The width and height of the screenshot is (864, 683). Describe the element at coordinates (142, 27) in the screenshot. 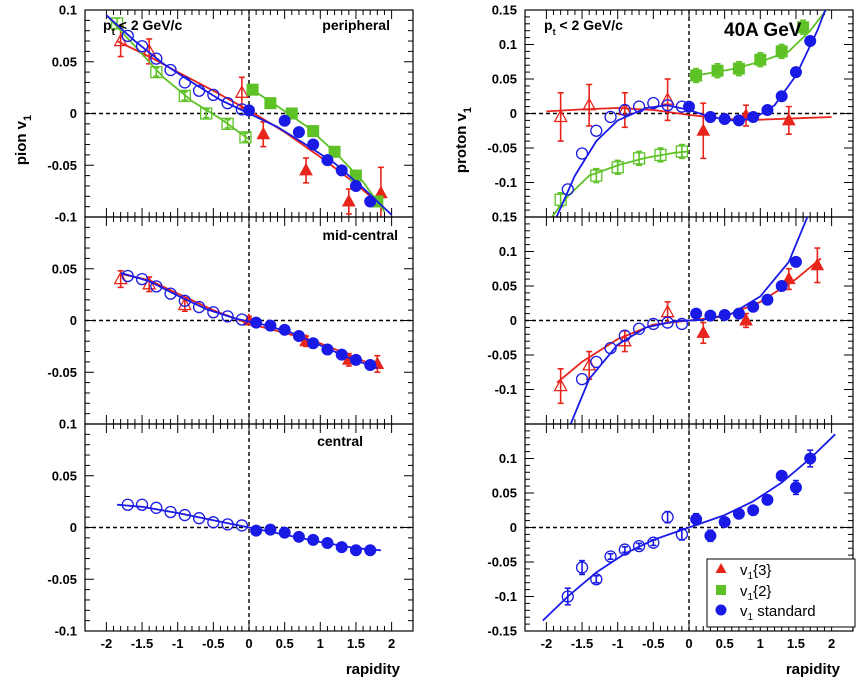

I see `pt-cut-left: pt < 2 GeV/c` at that location.